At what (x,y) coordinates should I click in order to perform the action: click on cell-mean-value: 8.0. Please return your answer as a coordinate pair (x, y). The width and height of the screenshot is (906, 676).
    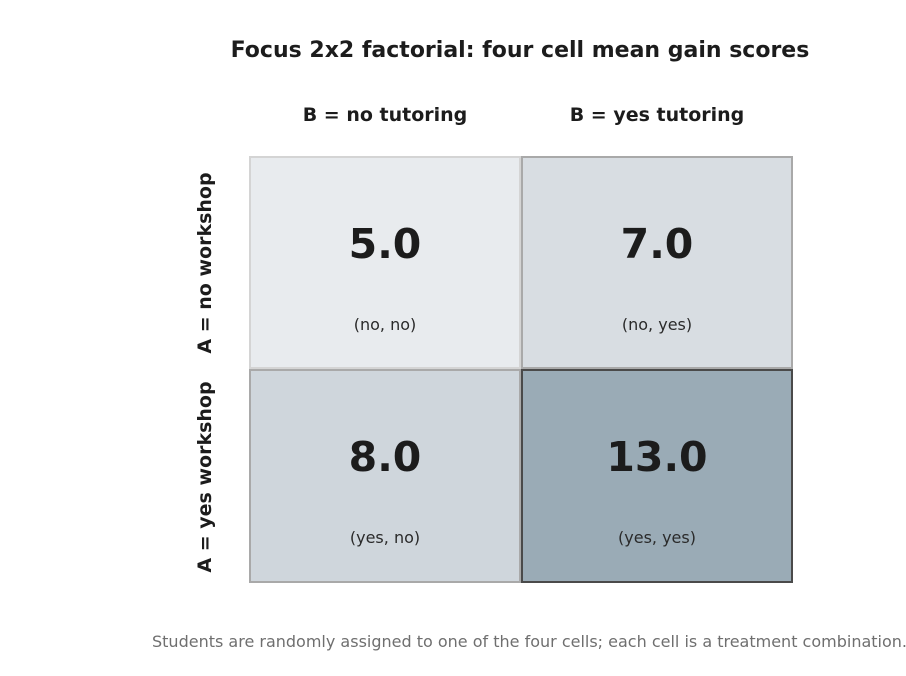
    Looking at the image, I should click on (385, 457).